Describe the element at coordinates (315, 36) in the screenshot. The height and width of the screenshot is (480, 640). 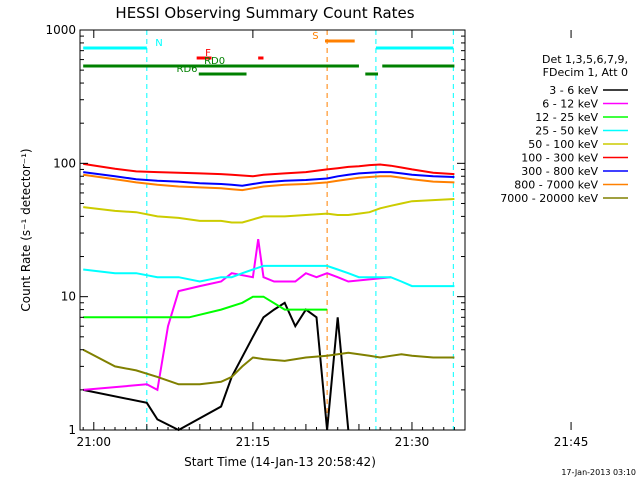
I see `flag-label: S` at that location.